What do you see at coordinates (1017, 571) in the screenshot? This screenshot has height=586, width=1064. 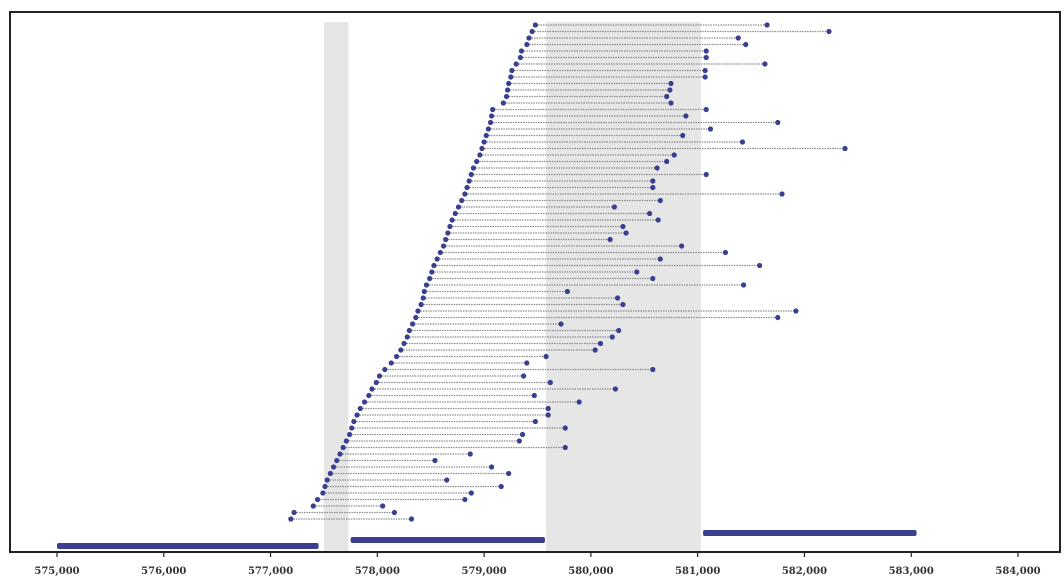 I see `x-tick-label: 584,000` at bounding box center [1017, 571].